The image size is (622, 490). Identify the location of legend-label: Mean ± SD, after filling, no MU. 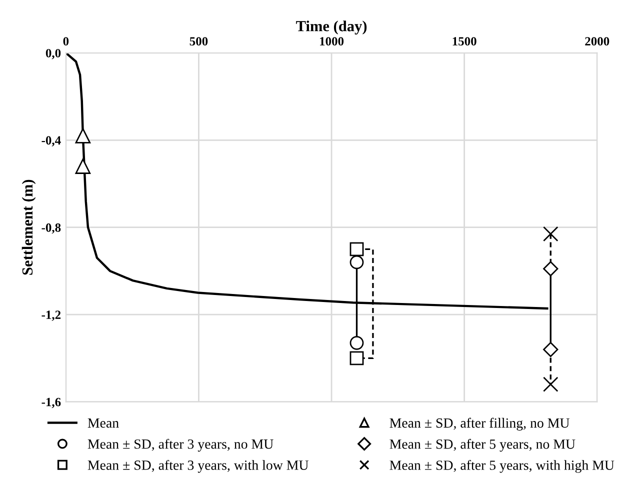
(480, 424).